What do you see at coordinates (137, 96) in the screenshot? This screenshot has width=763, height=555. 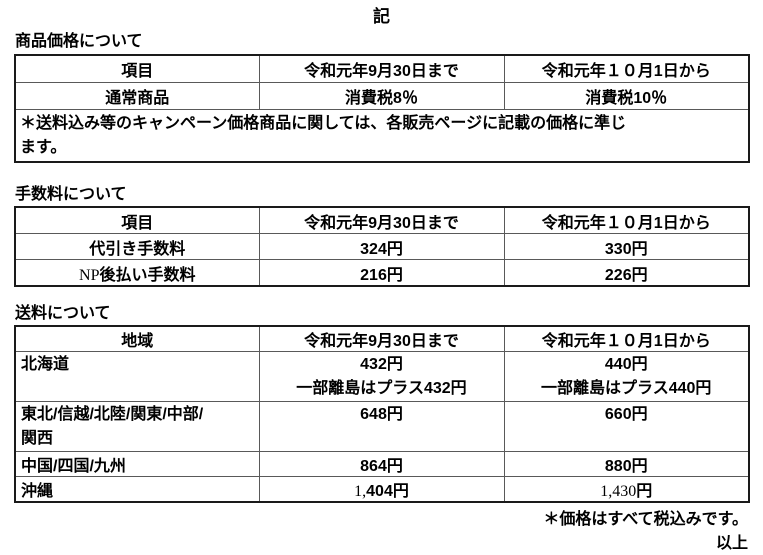 I see `price-item-cell: 通常商品` at bounding box center [137, 96].